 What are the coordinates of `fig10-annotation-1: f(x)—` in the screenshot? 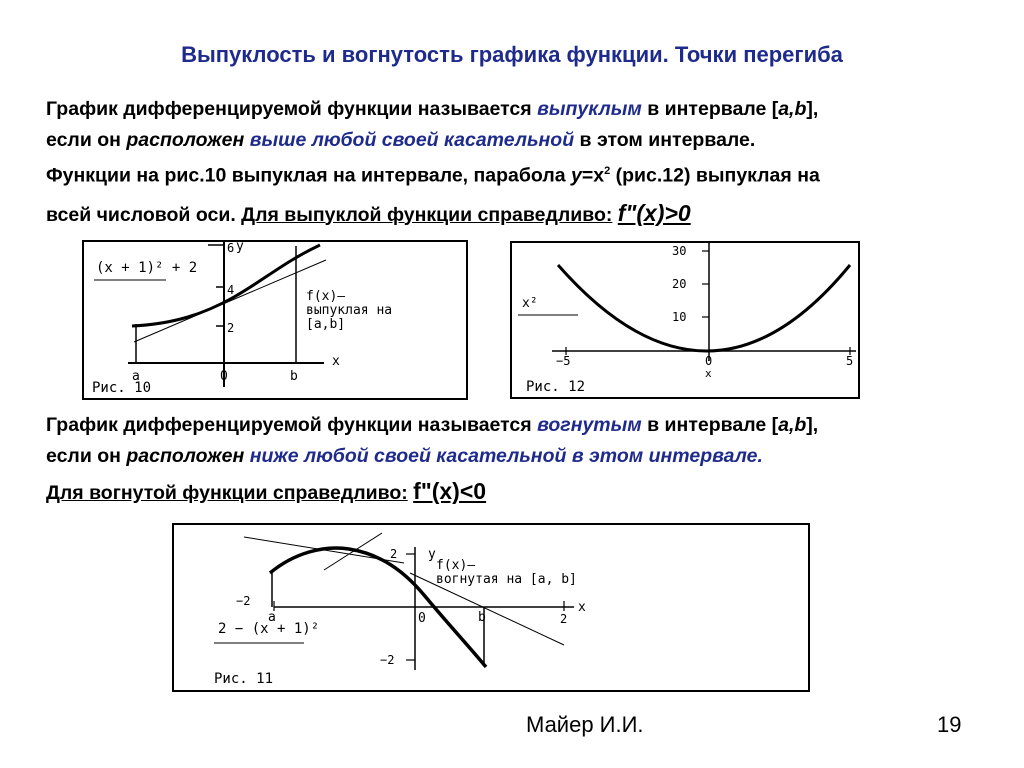 It's located at (325, 296).